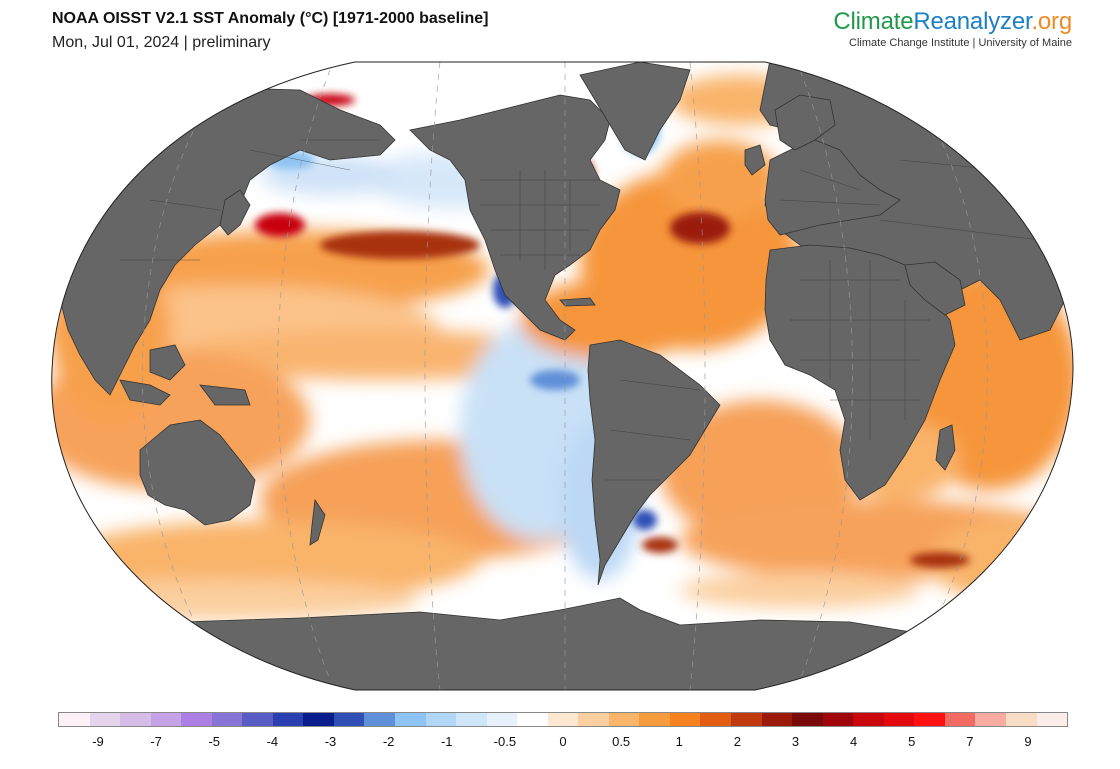 The image size is (1120, 769). I want to click on new-zealand-landmass, so click(317, 522).